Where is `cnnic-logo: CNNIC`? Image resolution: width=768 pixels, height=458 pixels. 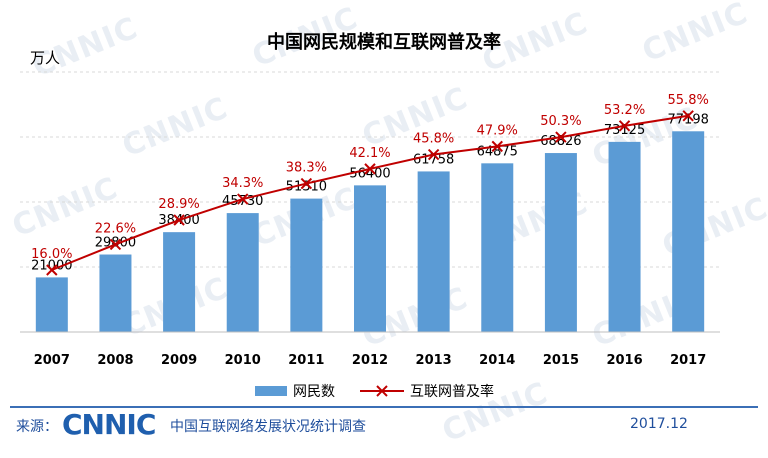
cnnic-logo: CNNIC is located at coordinates (109, 424).